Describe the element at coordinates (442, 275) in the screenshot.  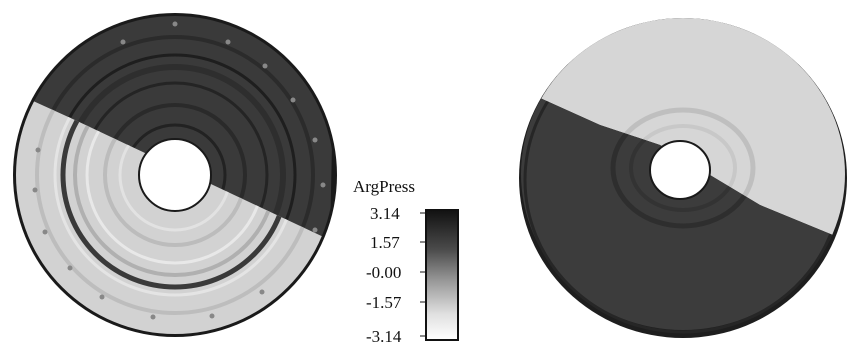
I see `colorbar-gradient` at that location.